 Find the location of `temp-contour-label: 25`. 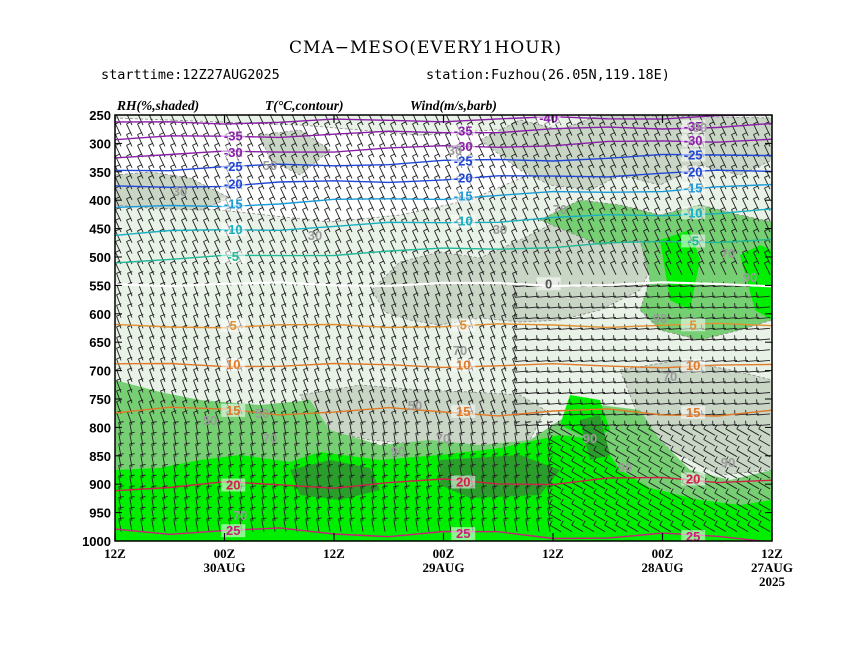

temp-contour-label: 25 is located at coordinates (233, 530).